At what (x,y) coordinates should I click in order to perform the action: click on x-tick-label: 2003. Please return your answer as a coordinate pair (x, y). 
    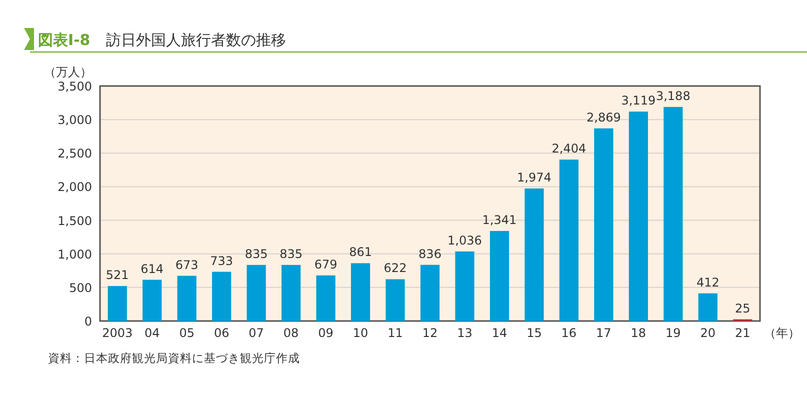
    Looking at the image, I should click on (117, 333).